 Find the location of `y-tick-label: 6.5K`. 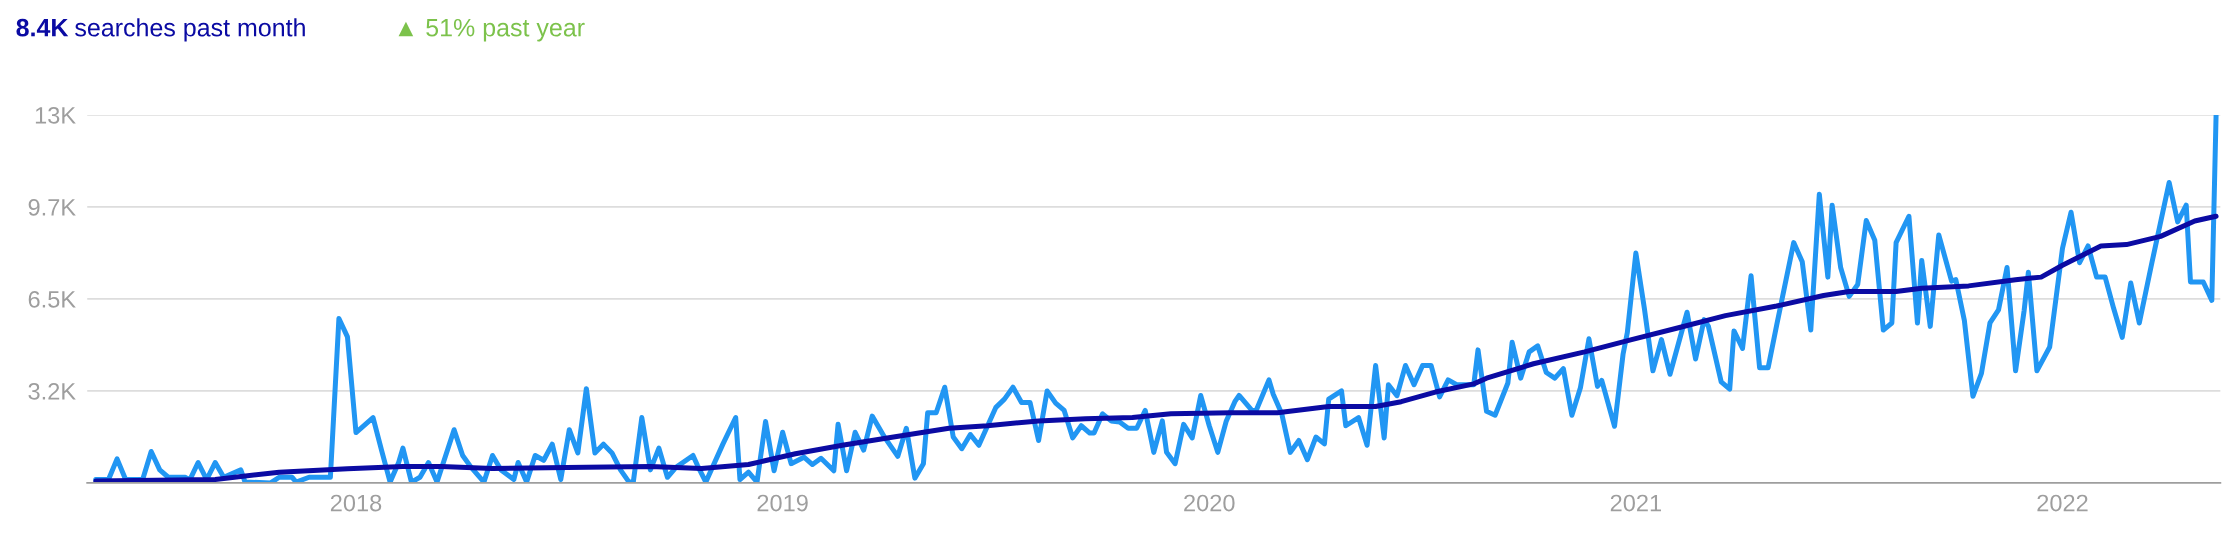

y-tick-label: 6.5K is located at coordinates (52, 299).